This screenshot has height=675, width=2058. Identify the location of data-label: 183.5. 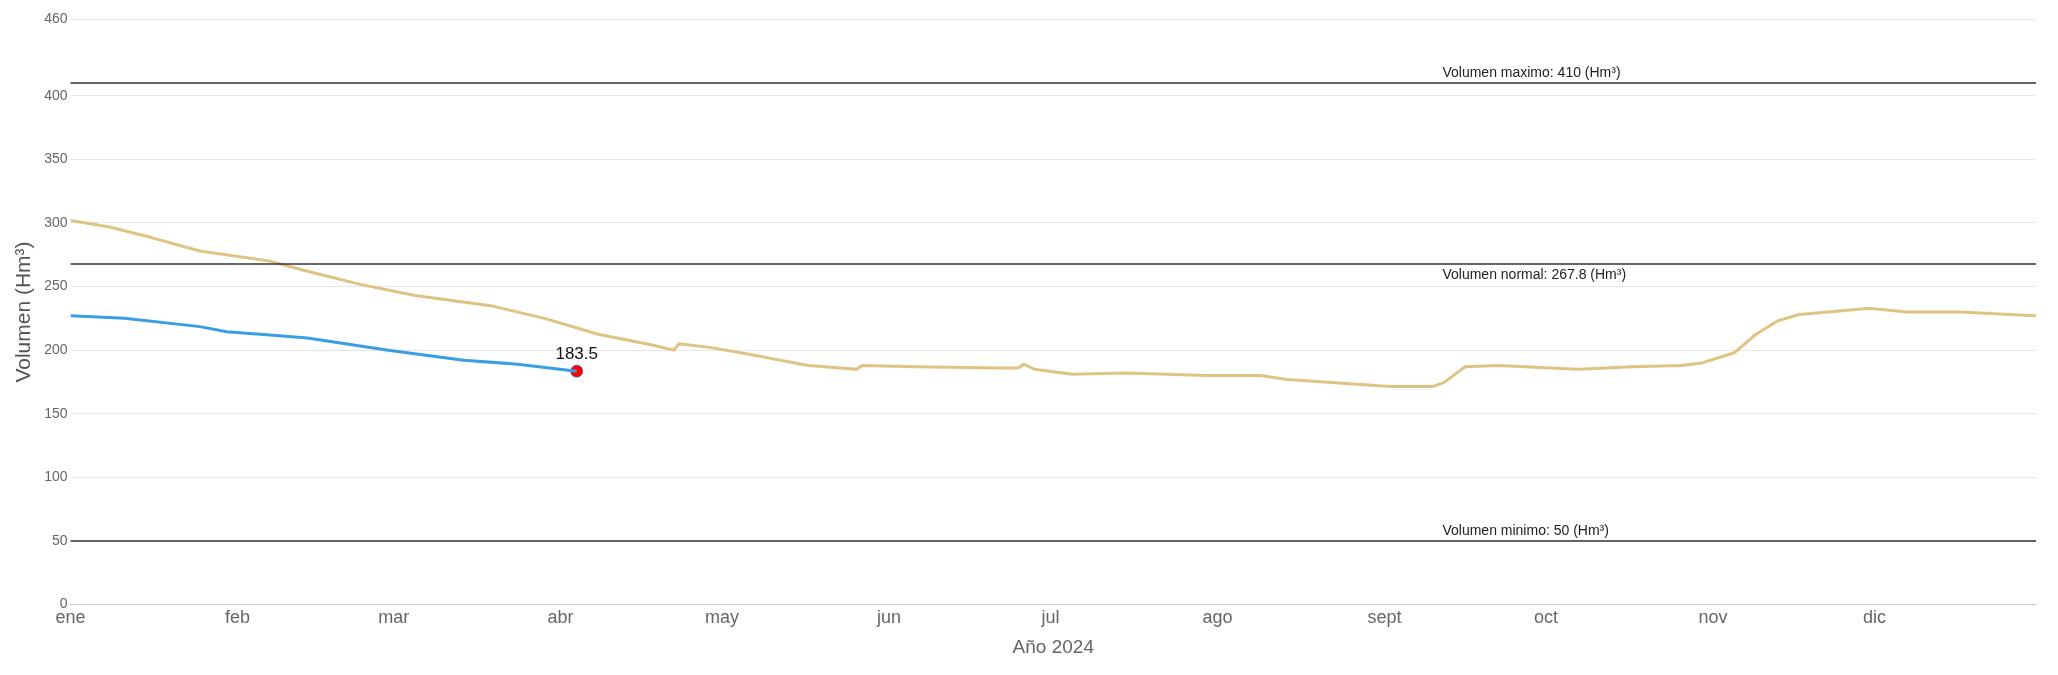
(576, 354).